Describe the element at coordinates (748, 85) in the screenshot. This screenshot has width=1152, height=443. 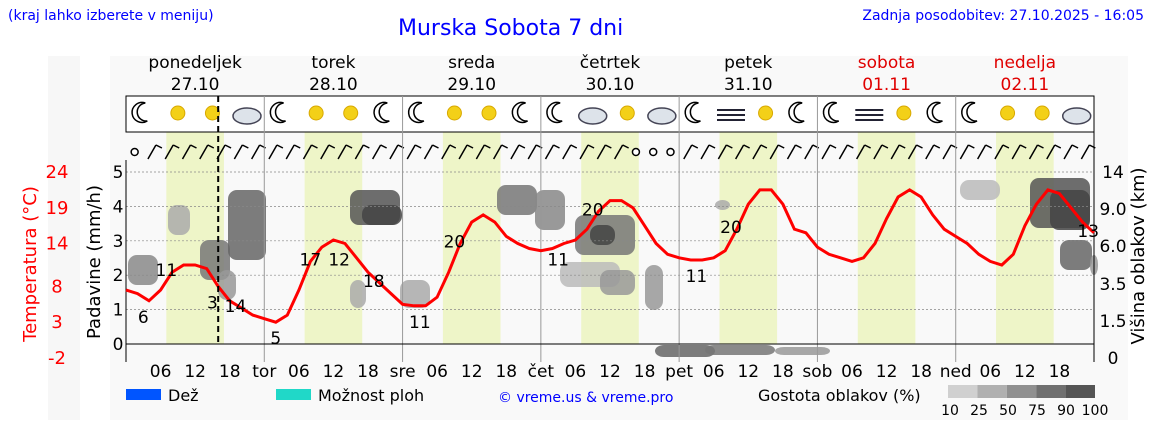
I see `day-date: 31.10` at that location.